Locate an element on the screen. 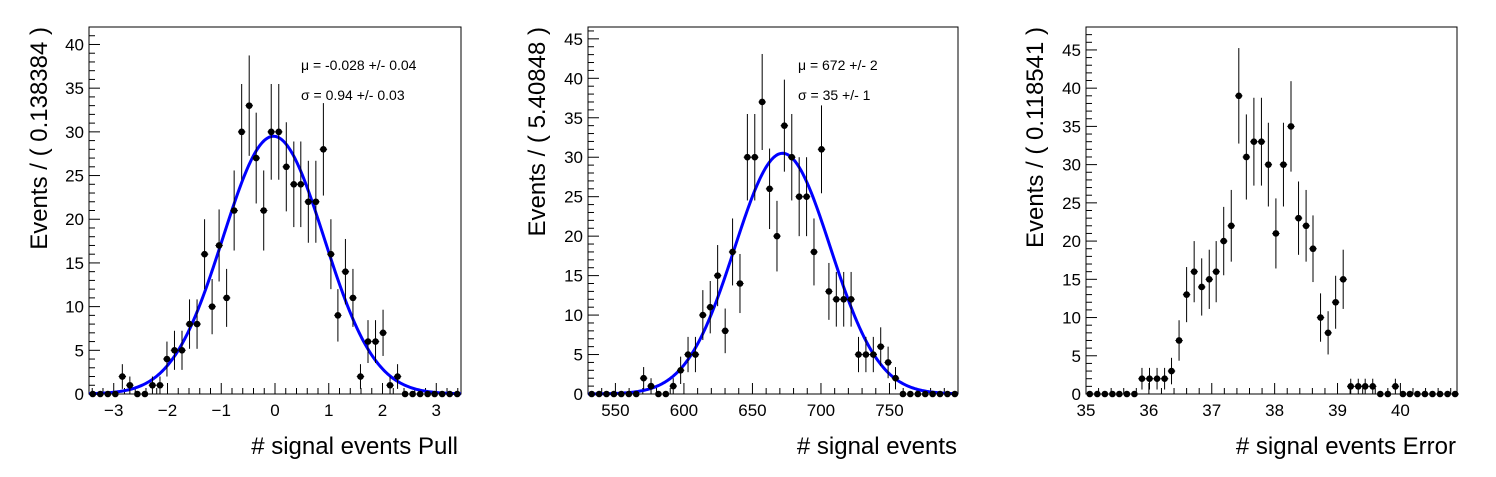 This screenshot has width=1496, height=477. y-tick-label: 20 is located at coordinates (74, 219).